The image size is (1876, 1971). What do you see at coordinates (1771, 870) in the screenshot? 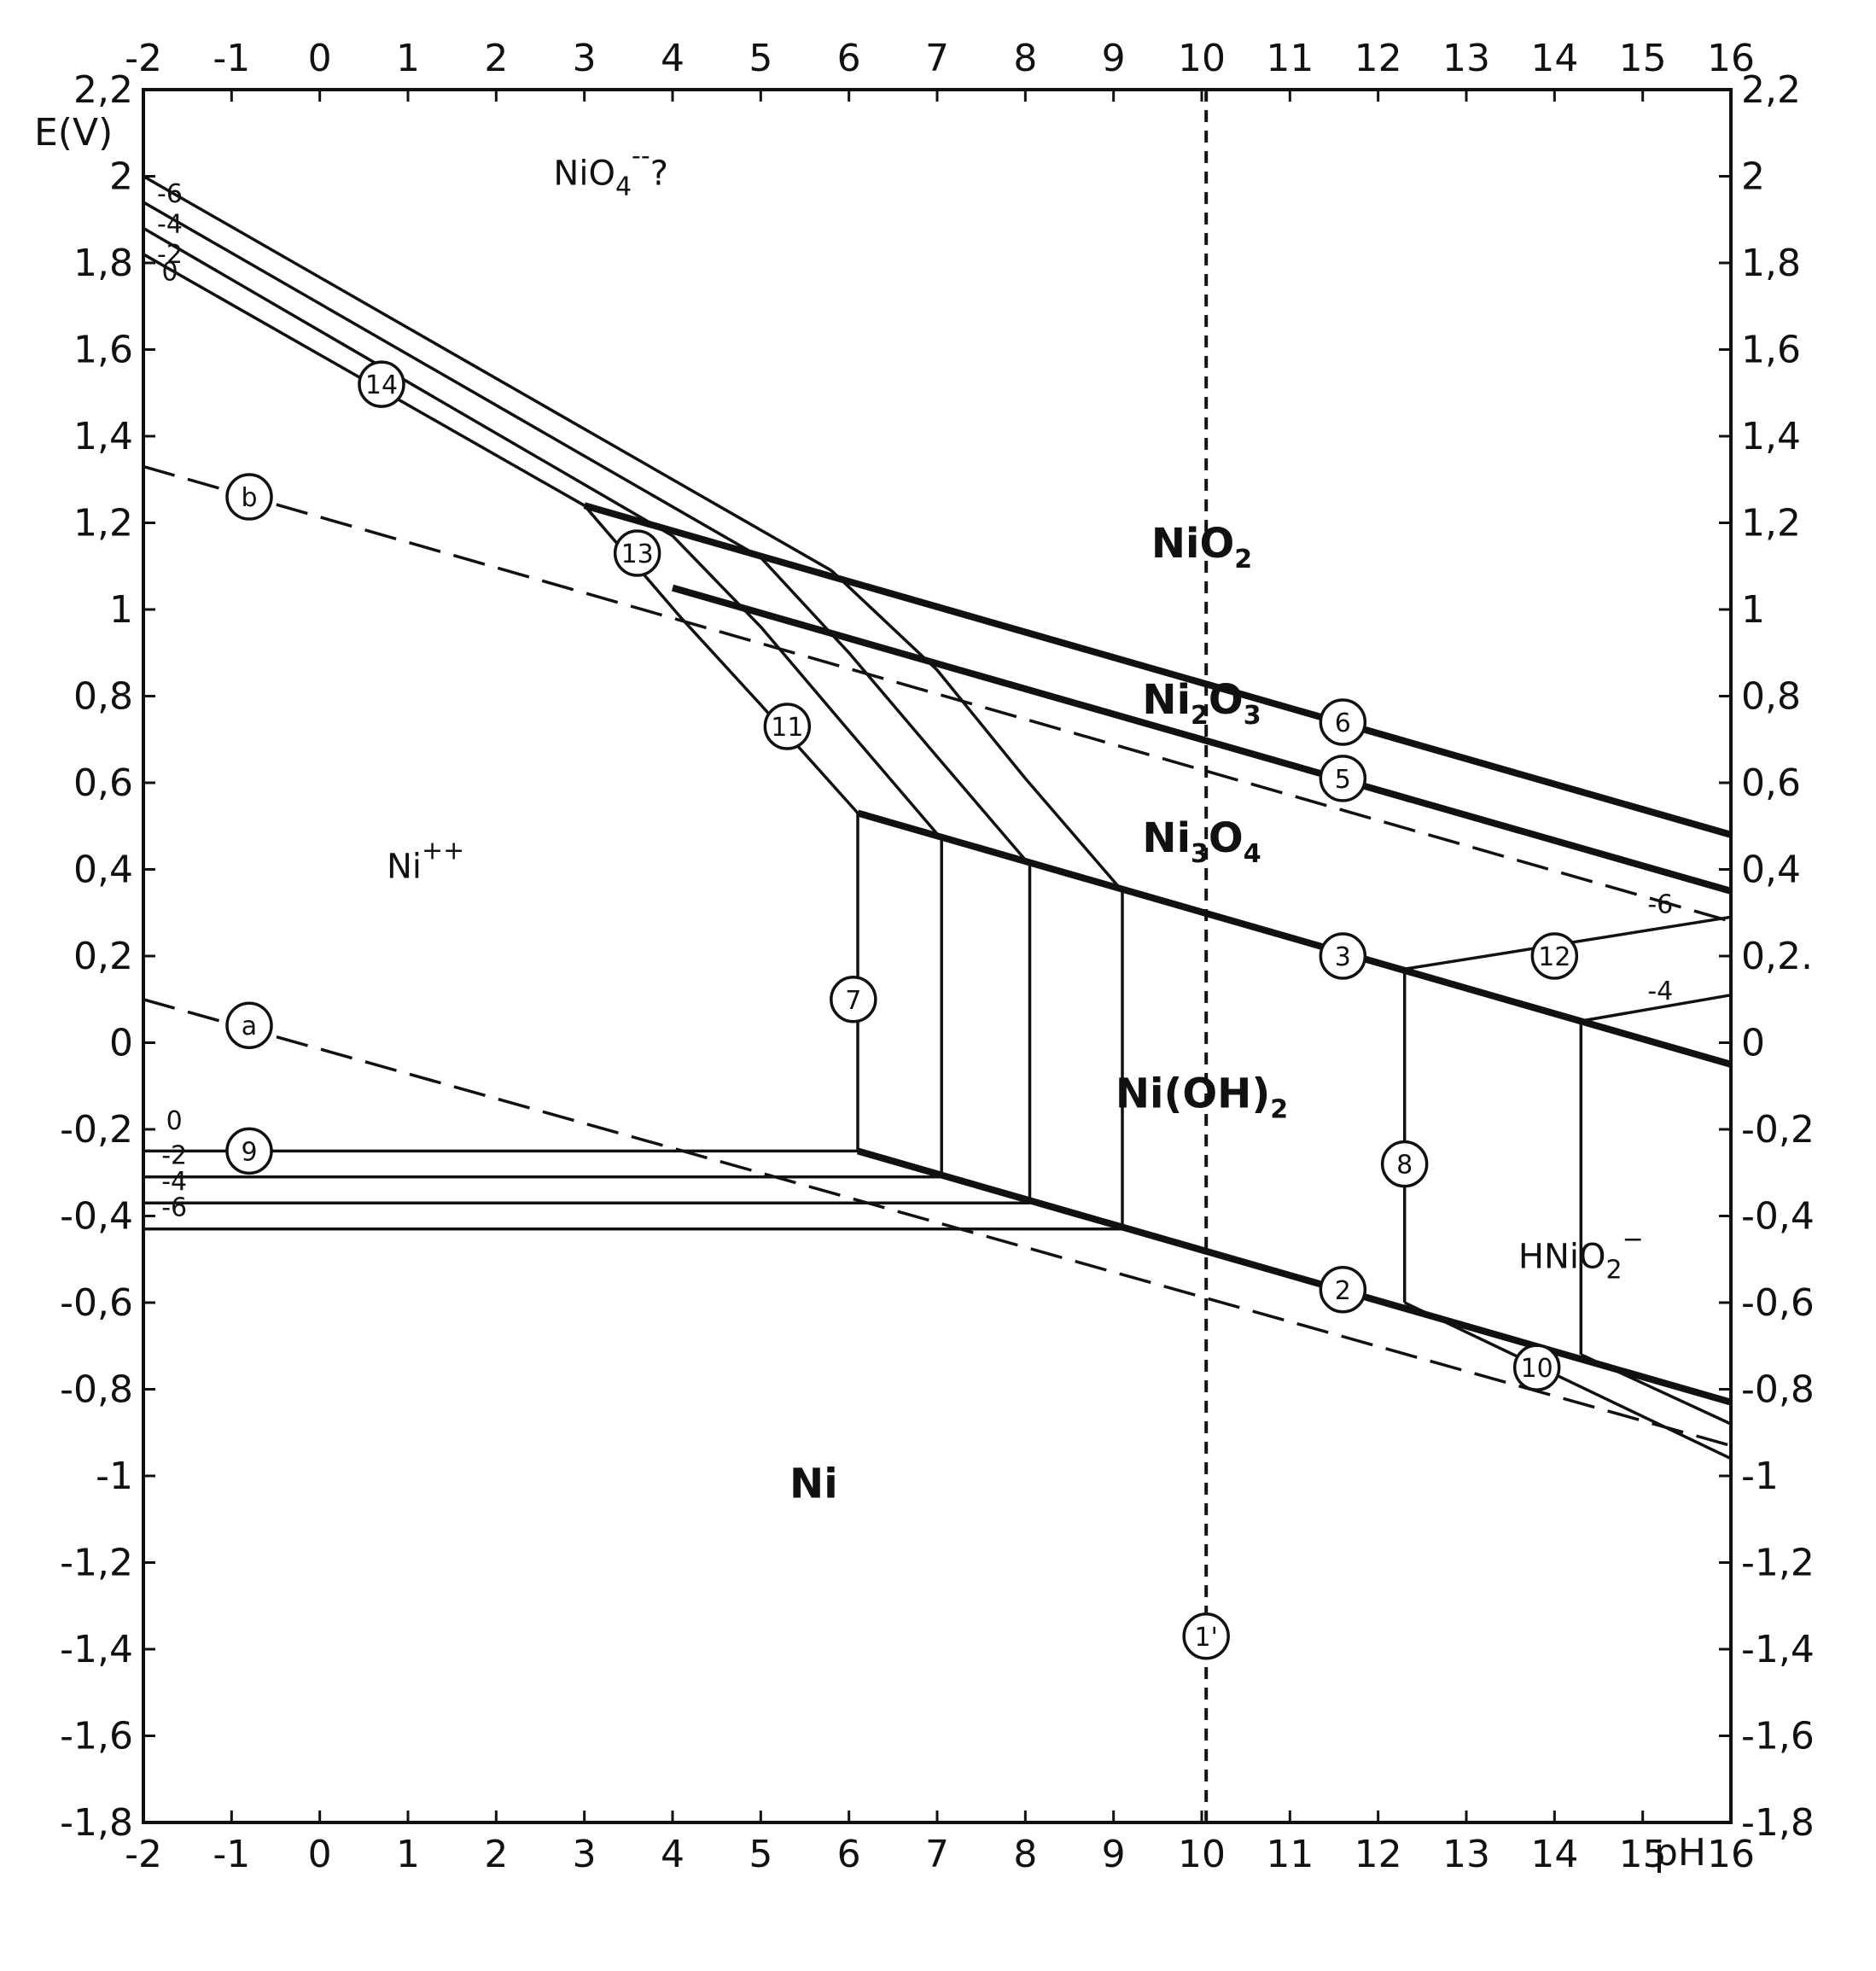
I see `y-tick-label-right: 0,4` at bounding box center [1771, 870].